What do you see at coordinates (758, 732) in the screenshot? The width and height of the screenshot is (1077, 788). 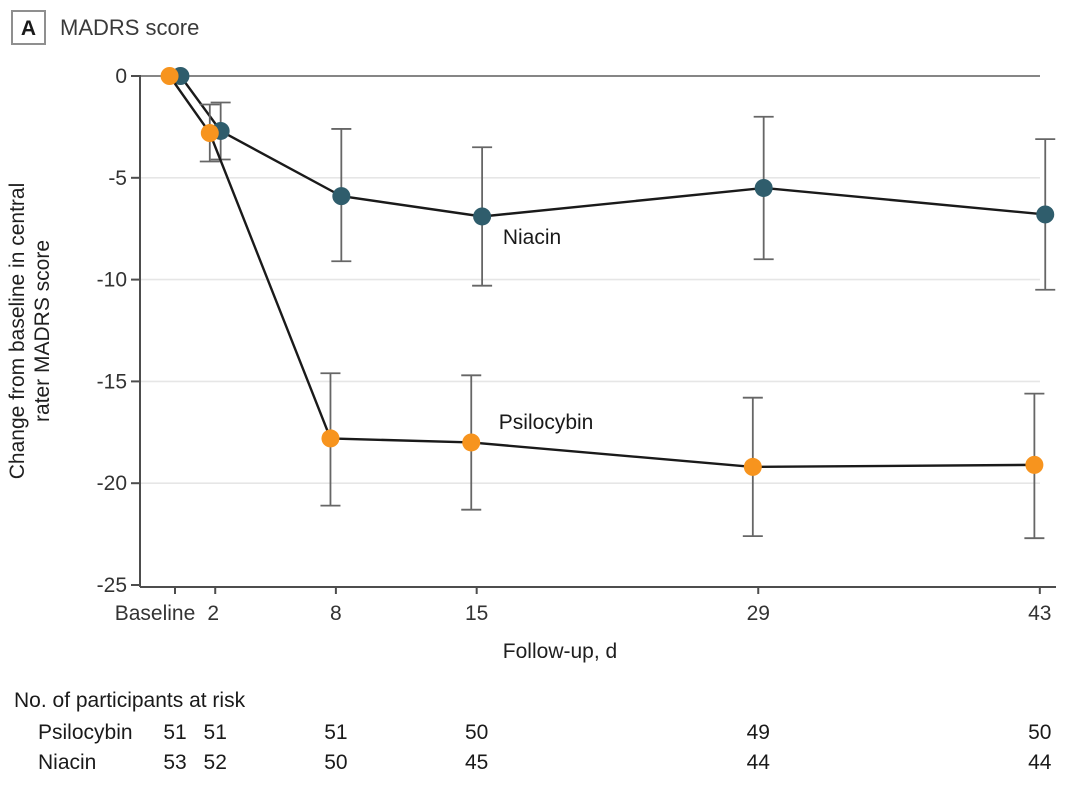 I see `risk-count: 49` at bounding box center [758, 732].